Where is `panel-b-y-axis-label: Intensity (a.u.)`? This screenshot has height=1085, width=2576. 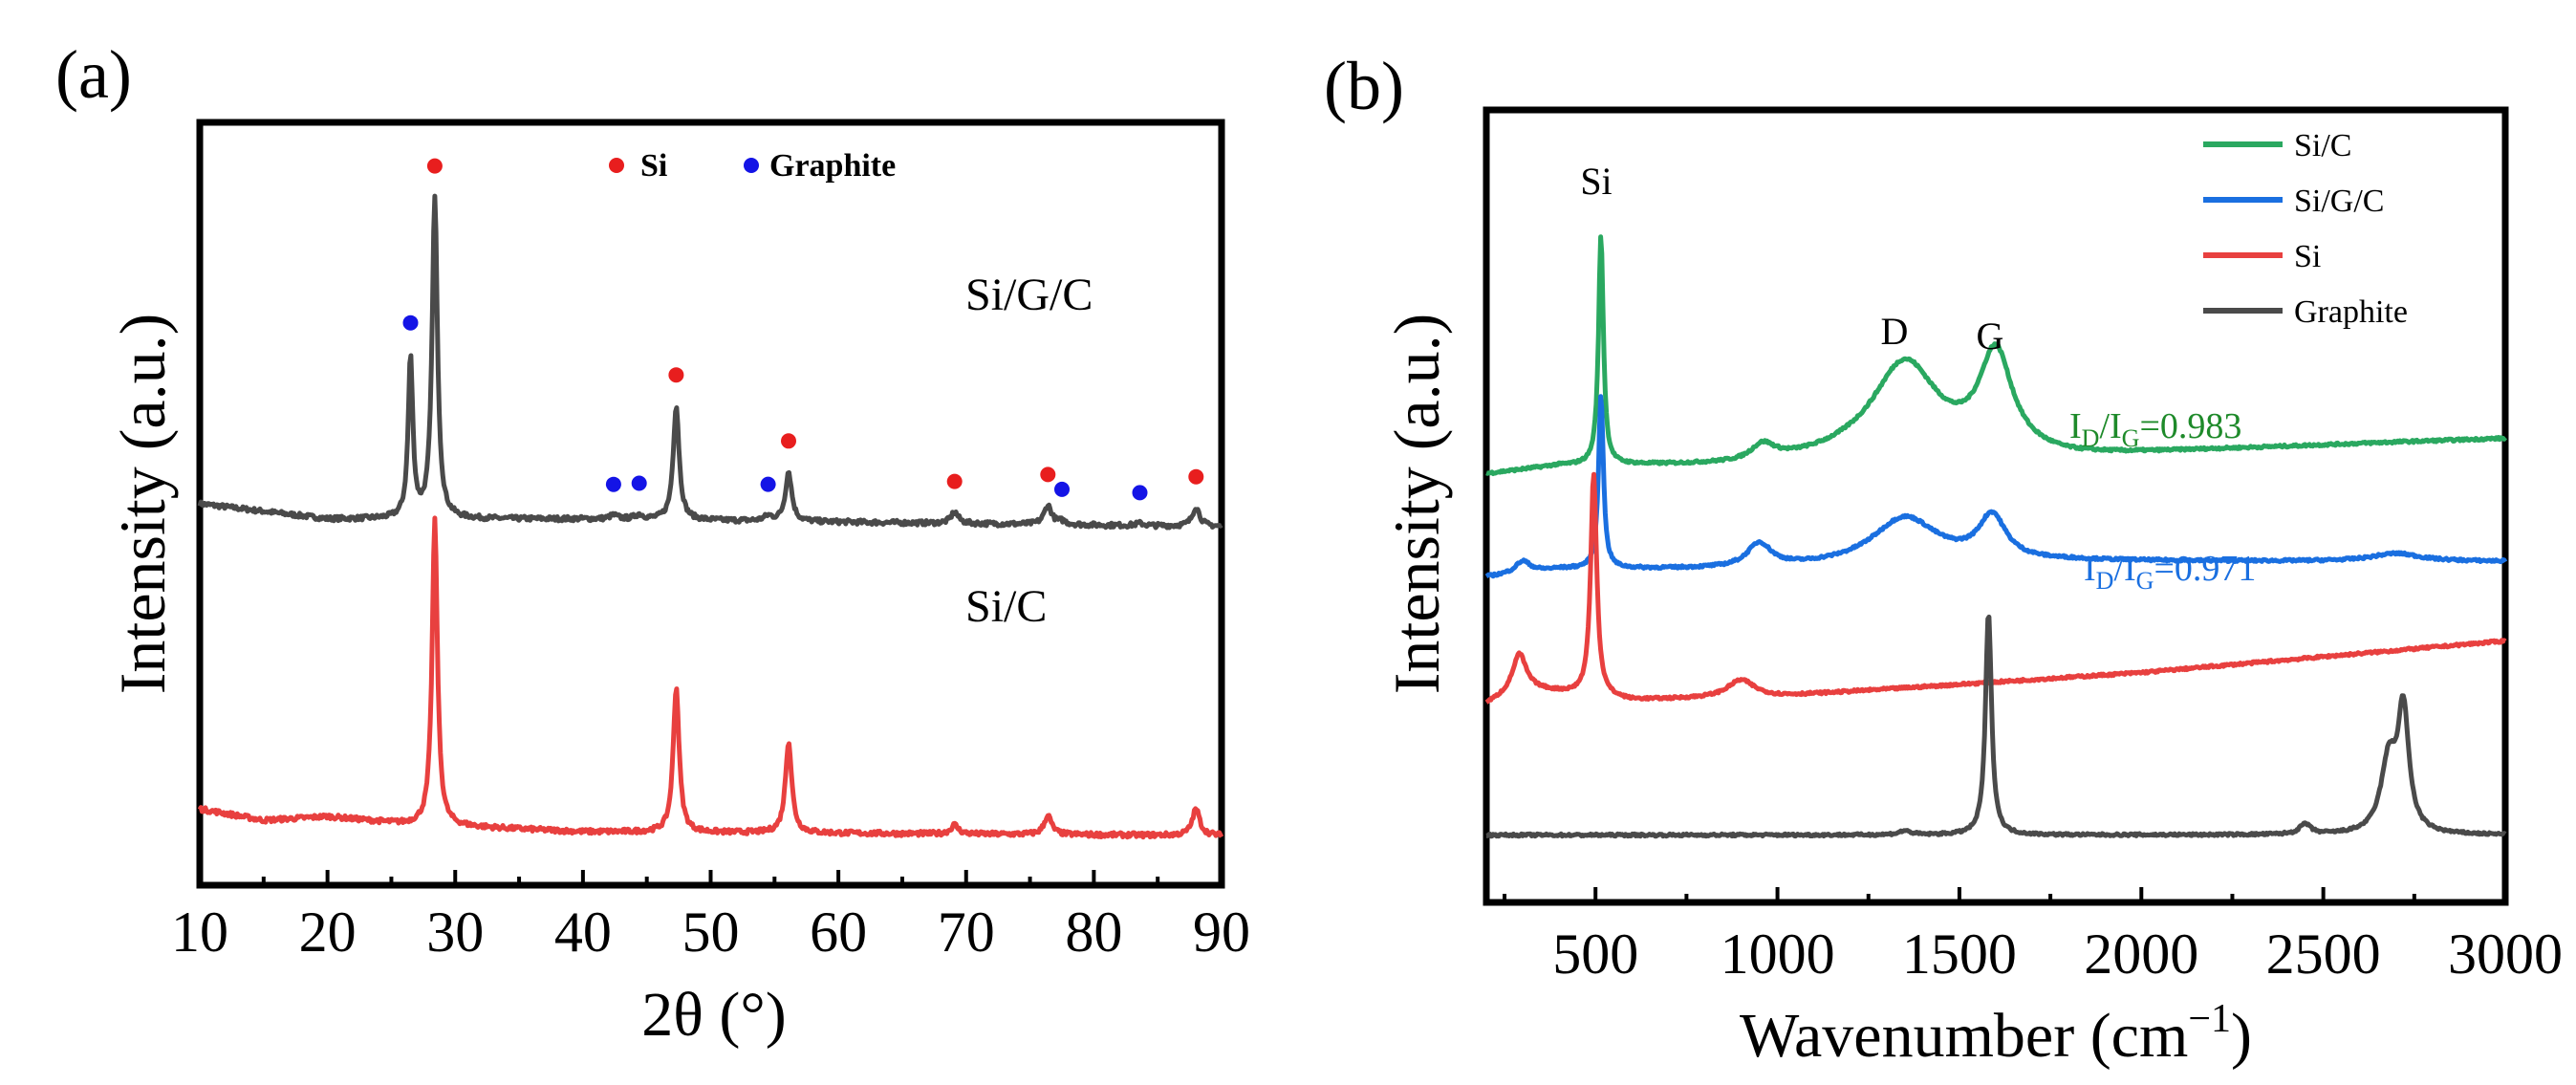 panel-b-y-axis-label: Intensity (a.u.) is located at coordinates (1417, 504).